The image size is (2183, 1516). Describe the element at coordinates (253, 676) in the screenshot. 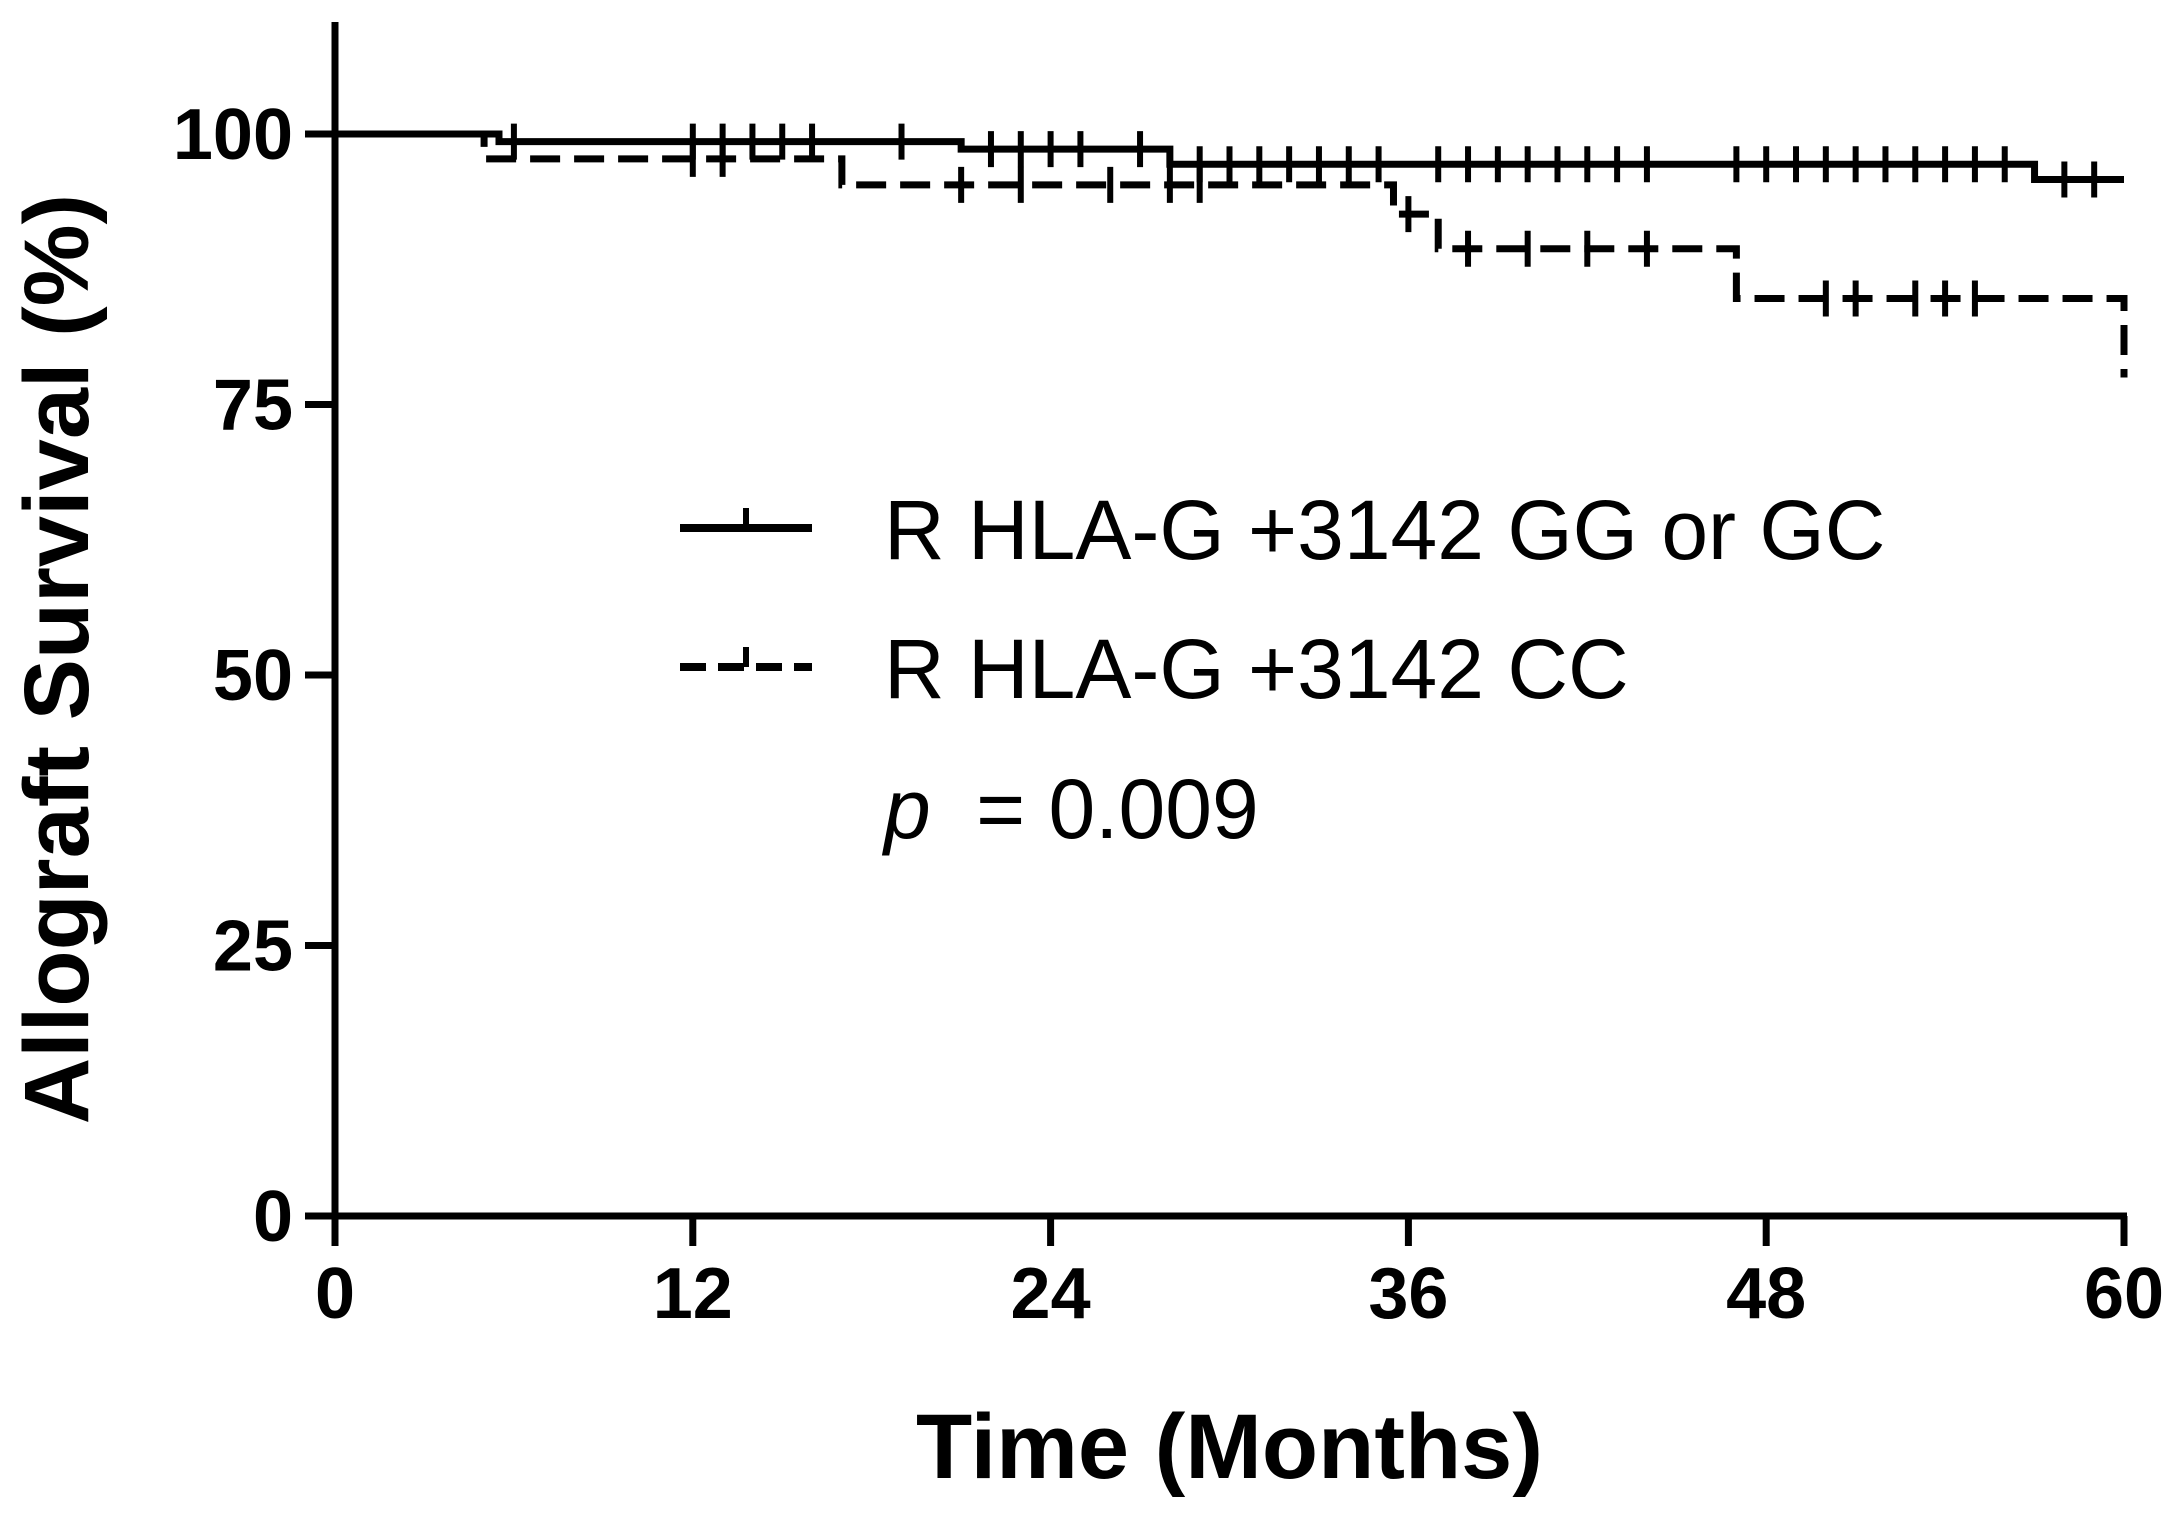

I see `y-tick-label-50: 50` at that location.